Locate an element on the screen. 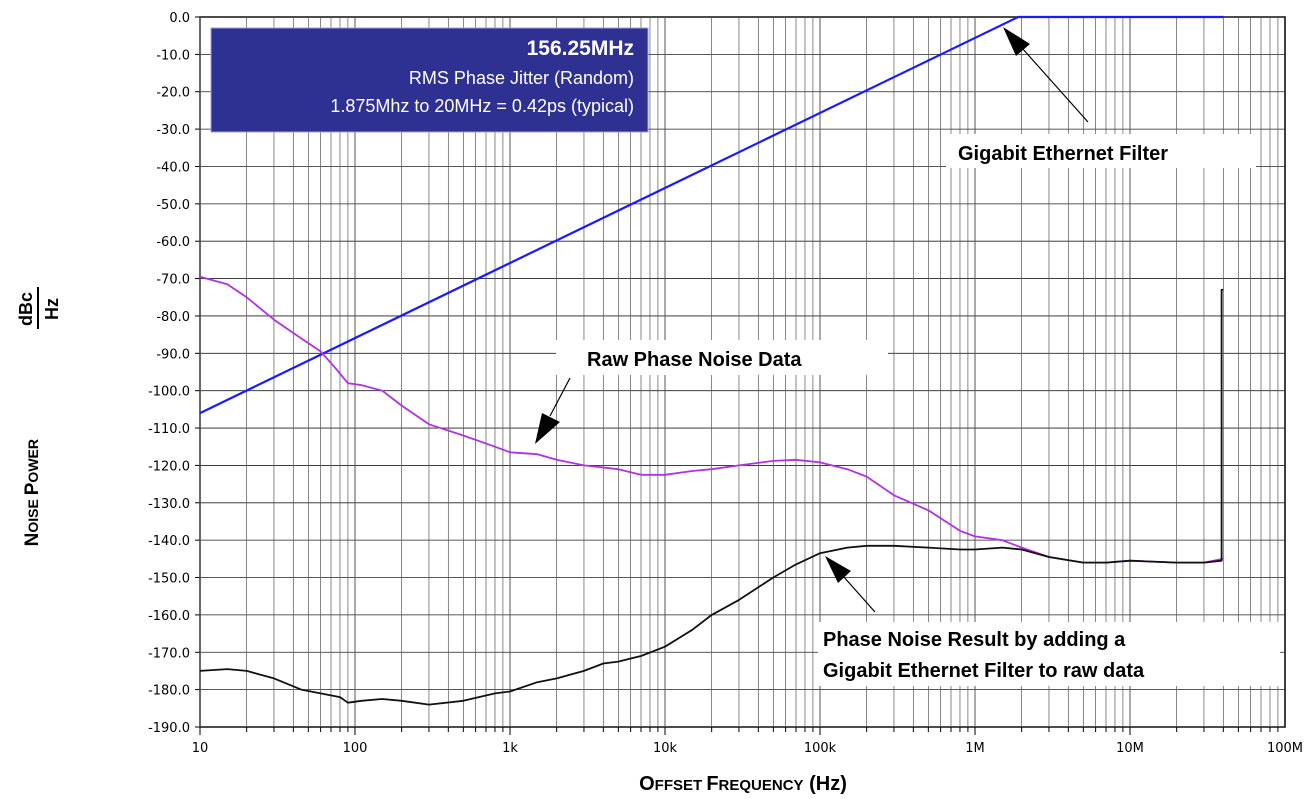 Image resolution: width=1314 pixels, height=799 pixels. y-tick-label: -110.0 is located at coordinates (169, 429).